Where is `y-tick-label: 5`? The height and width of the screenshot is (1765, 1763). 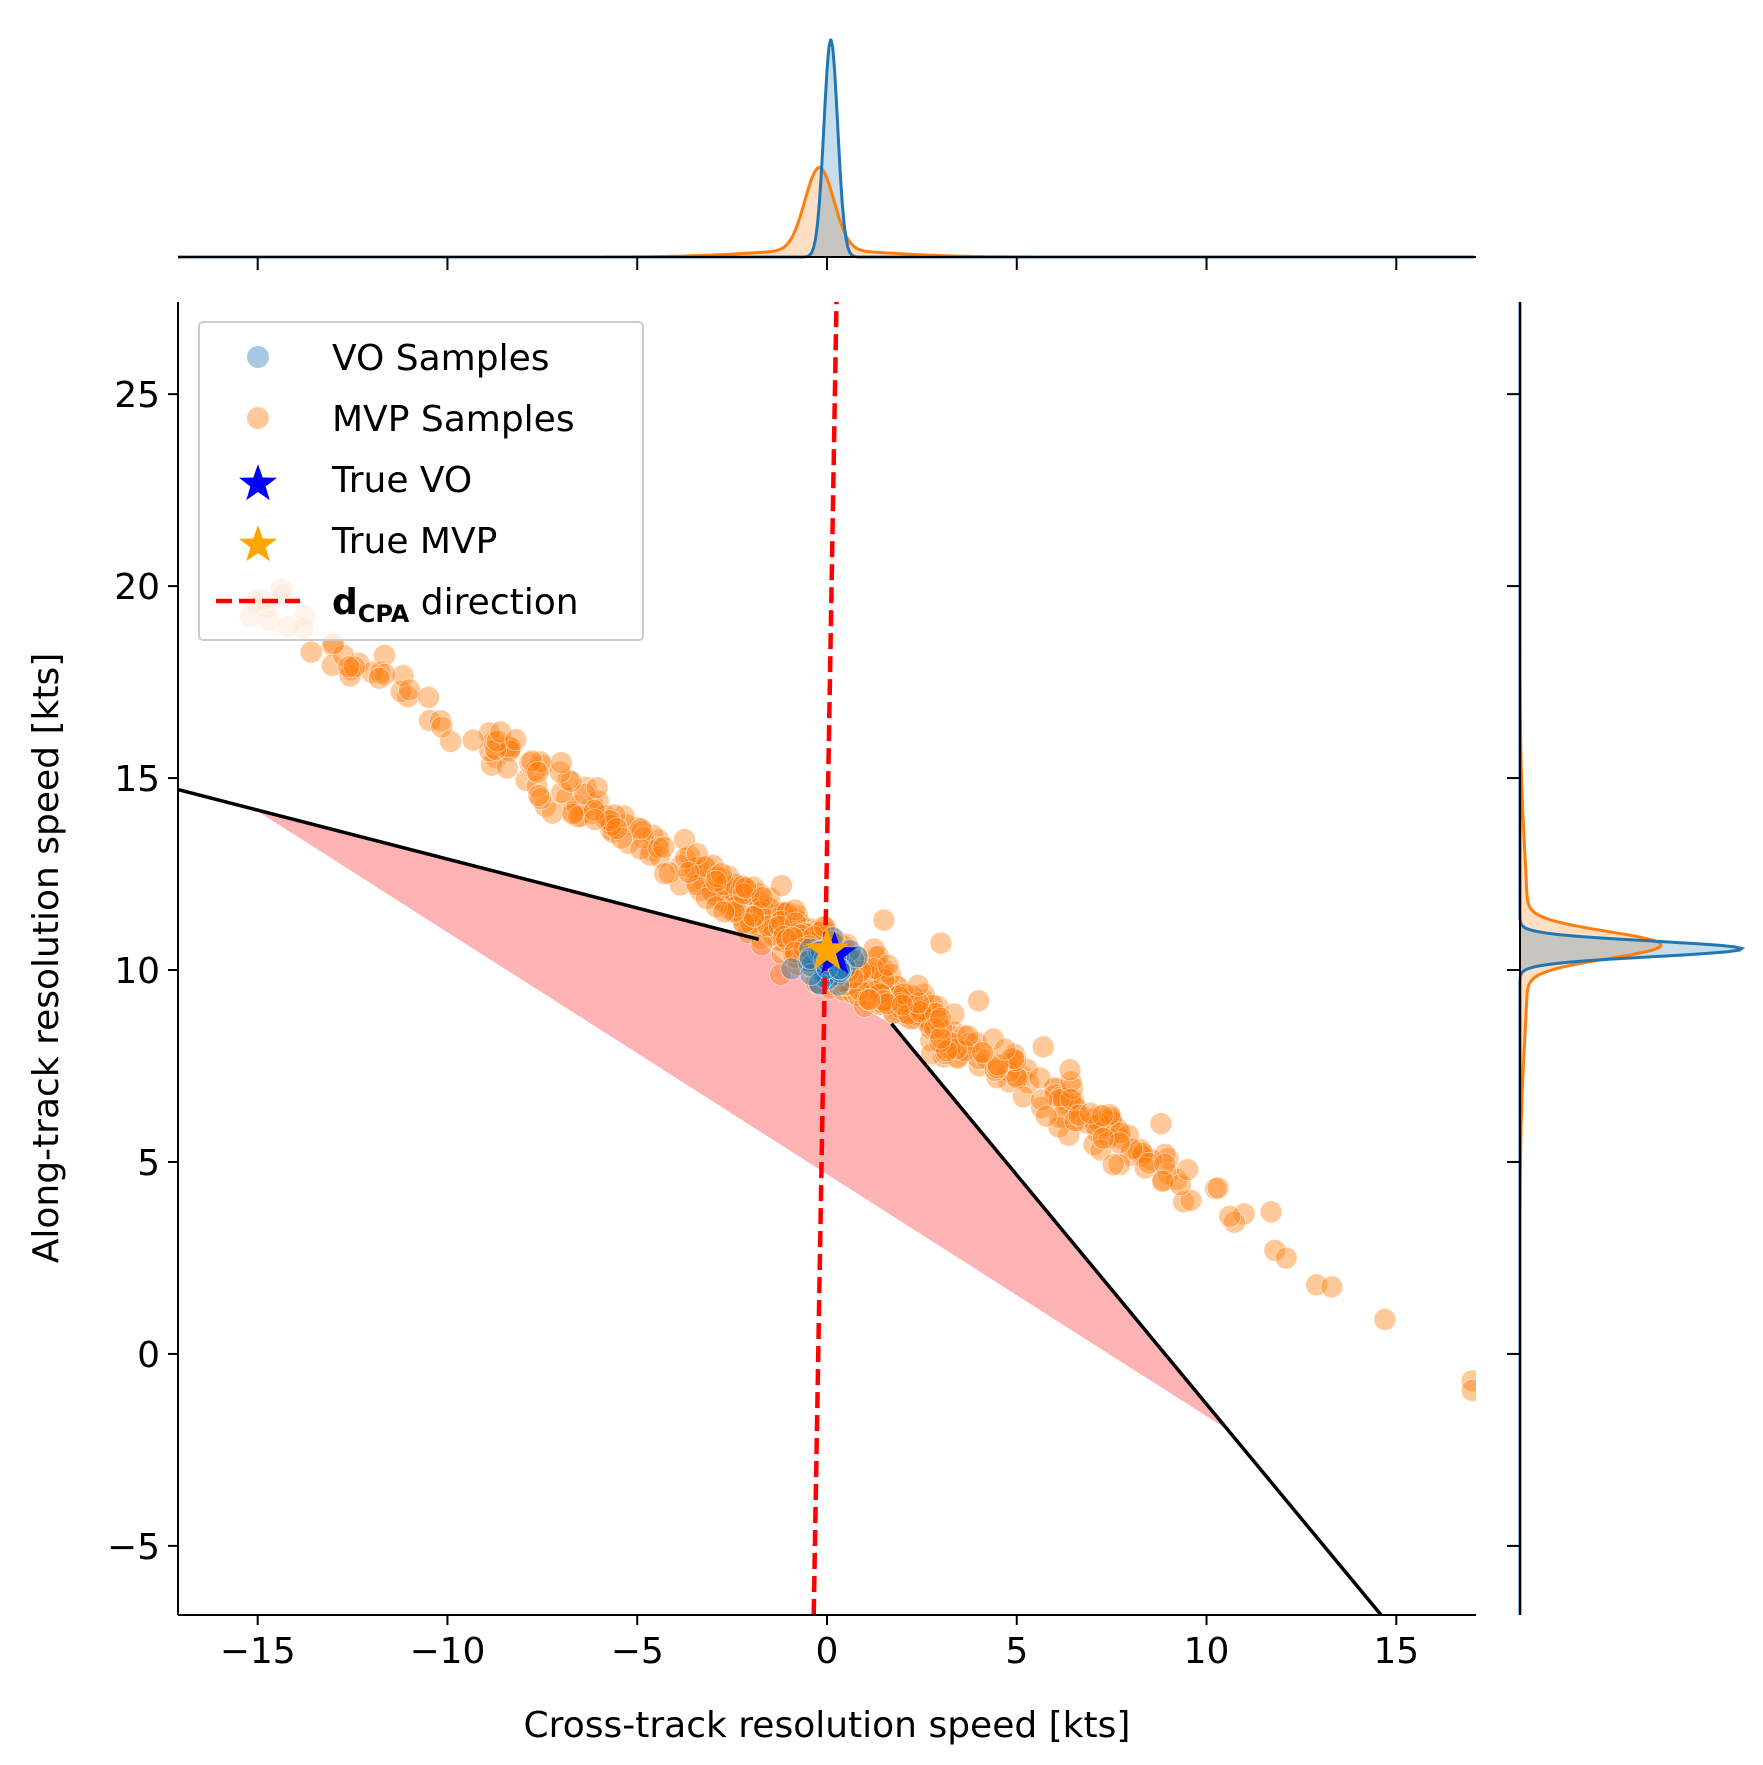 y-tick-label: 5 is located at coordinates (148, 1163).